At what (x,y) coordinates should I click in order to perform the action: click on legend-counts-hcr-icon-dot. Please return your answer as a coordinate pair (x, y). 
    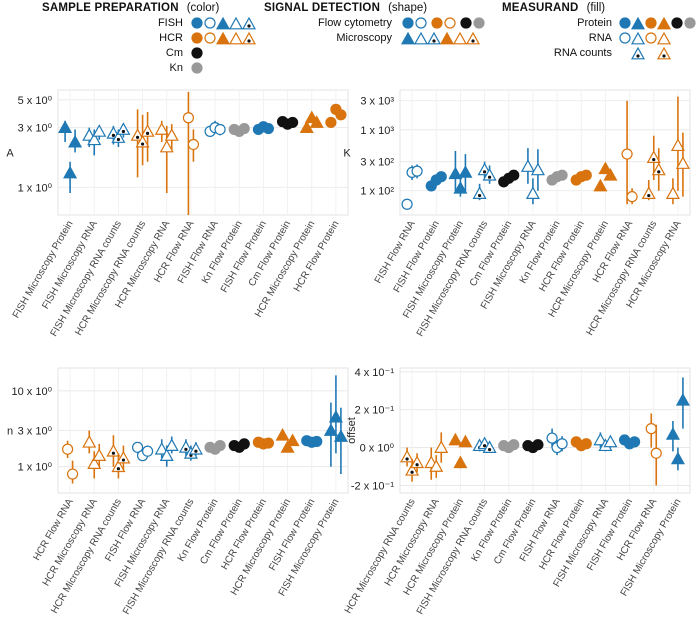
    Looking at the image, I should click on (664, 56).